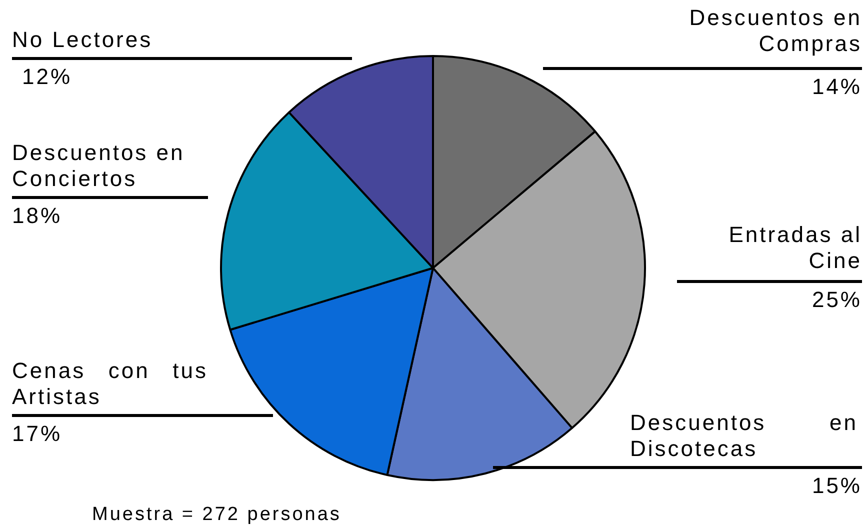 The height and width of the screenshot is (530, 866). Describe the element at coordinates (99, 165) in the screenshot. I see `slice-label: Descuentos en Conciertos` at that location.